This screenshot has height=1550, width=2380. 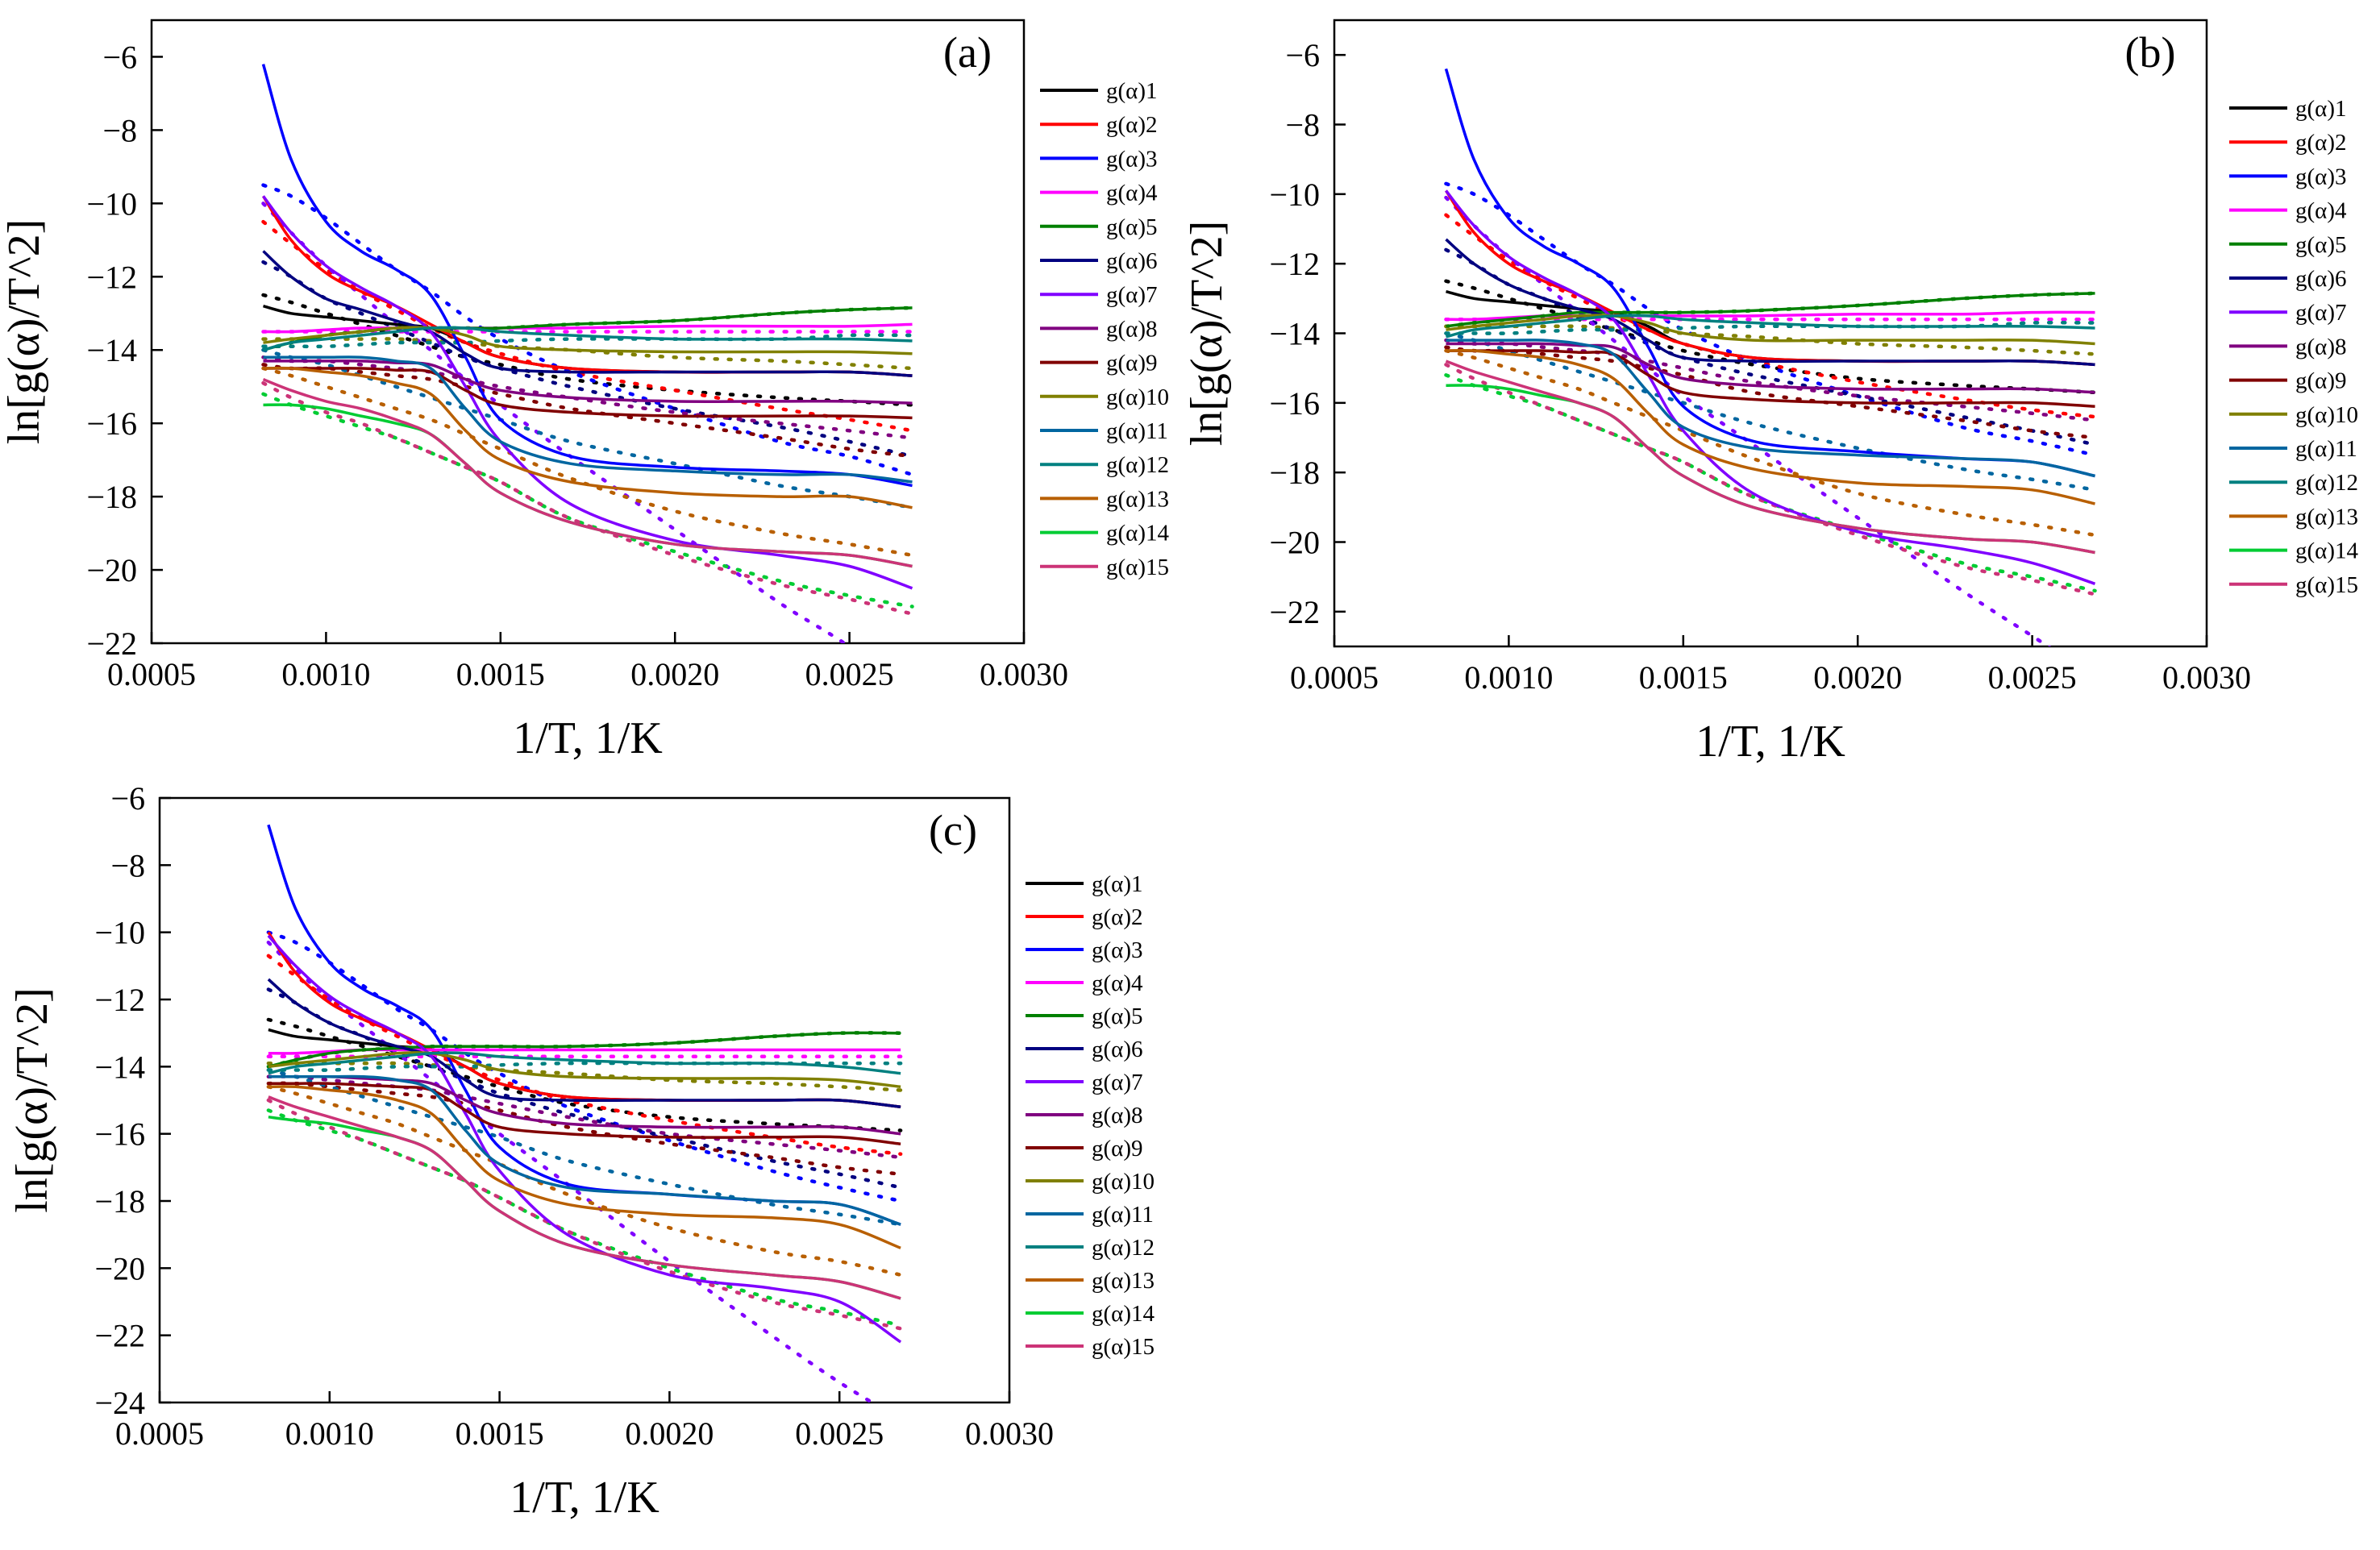 I want to click on legend-label: g(α)1, so click(x=2321, y=109).